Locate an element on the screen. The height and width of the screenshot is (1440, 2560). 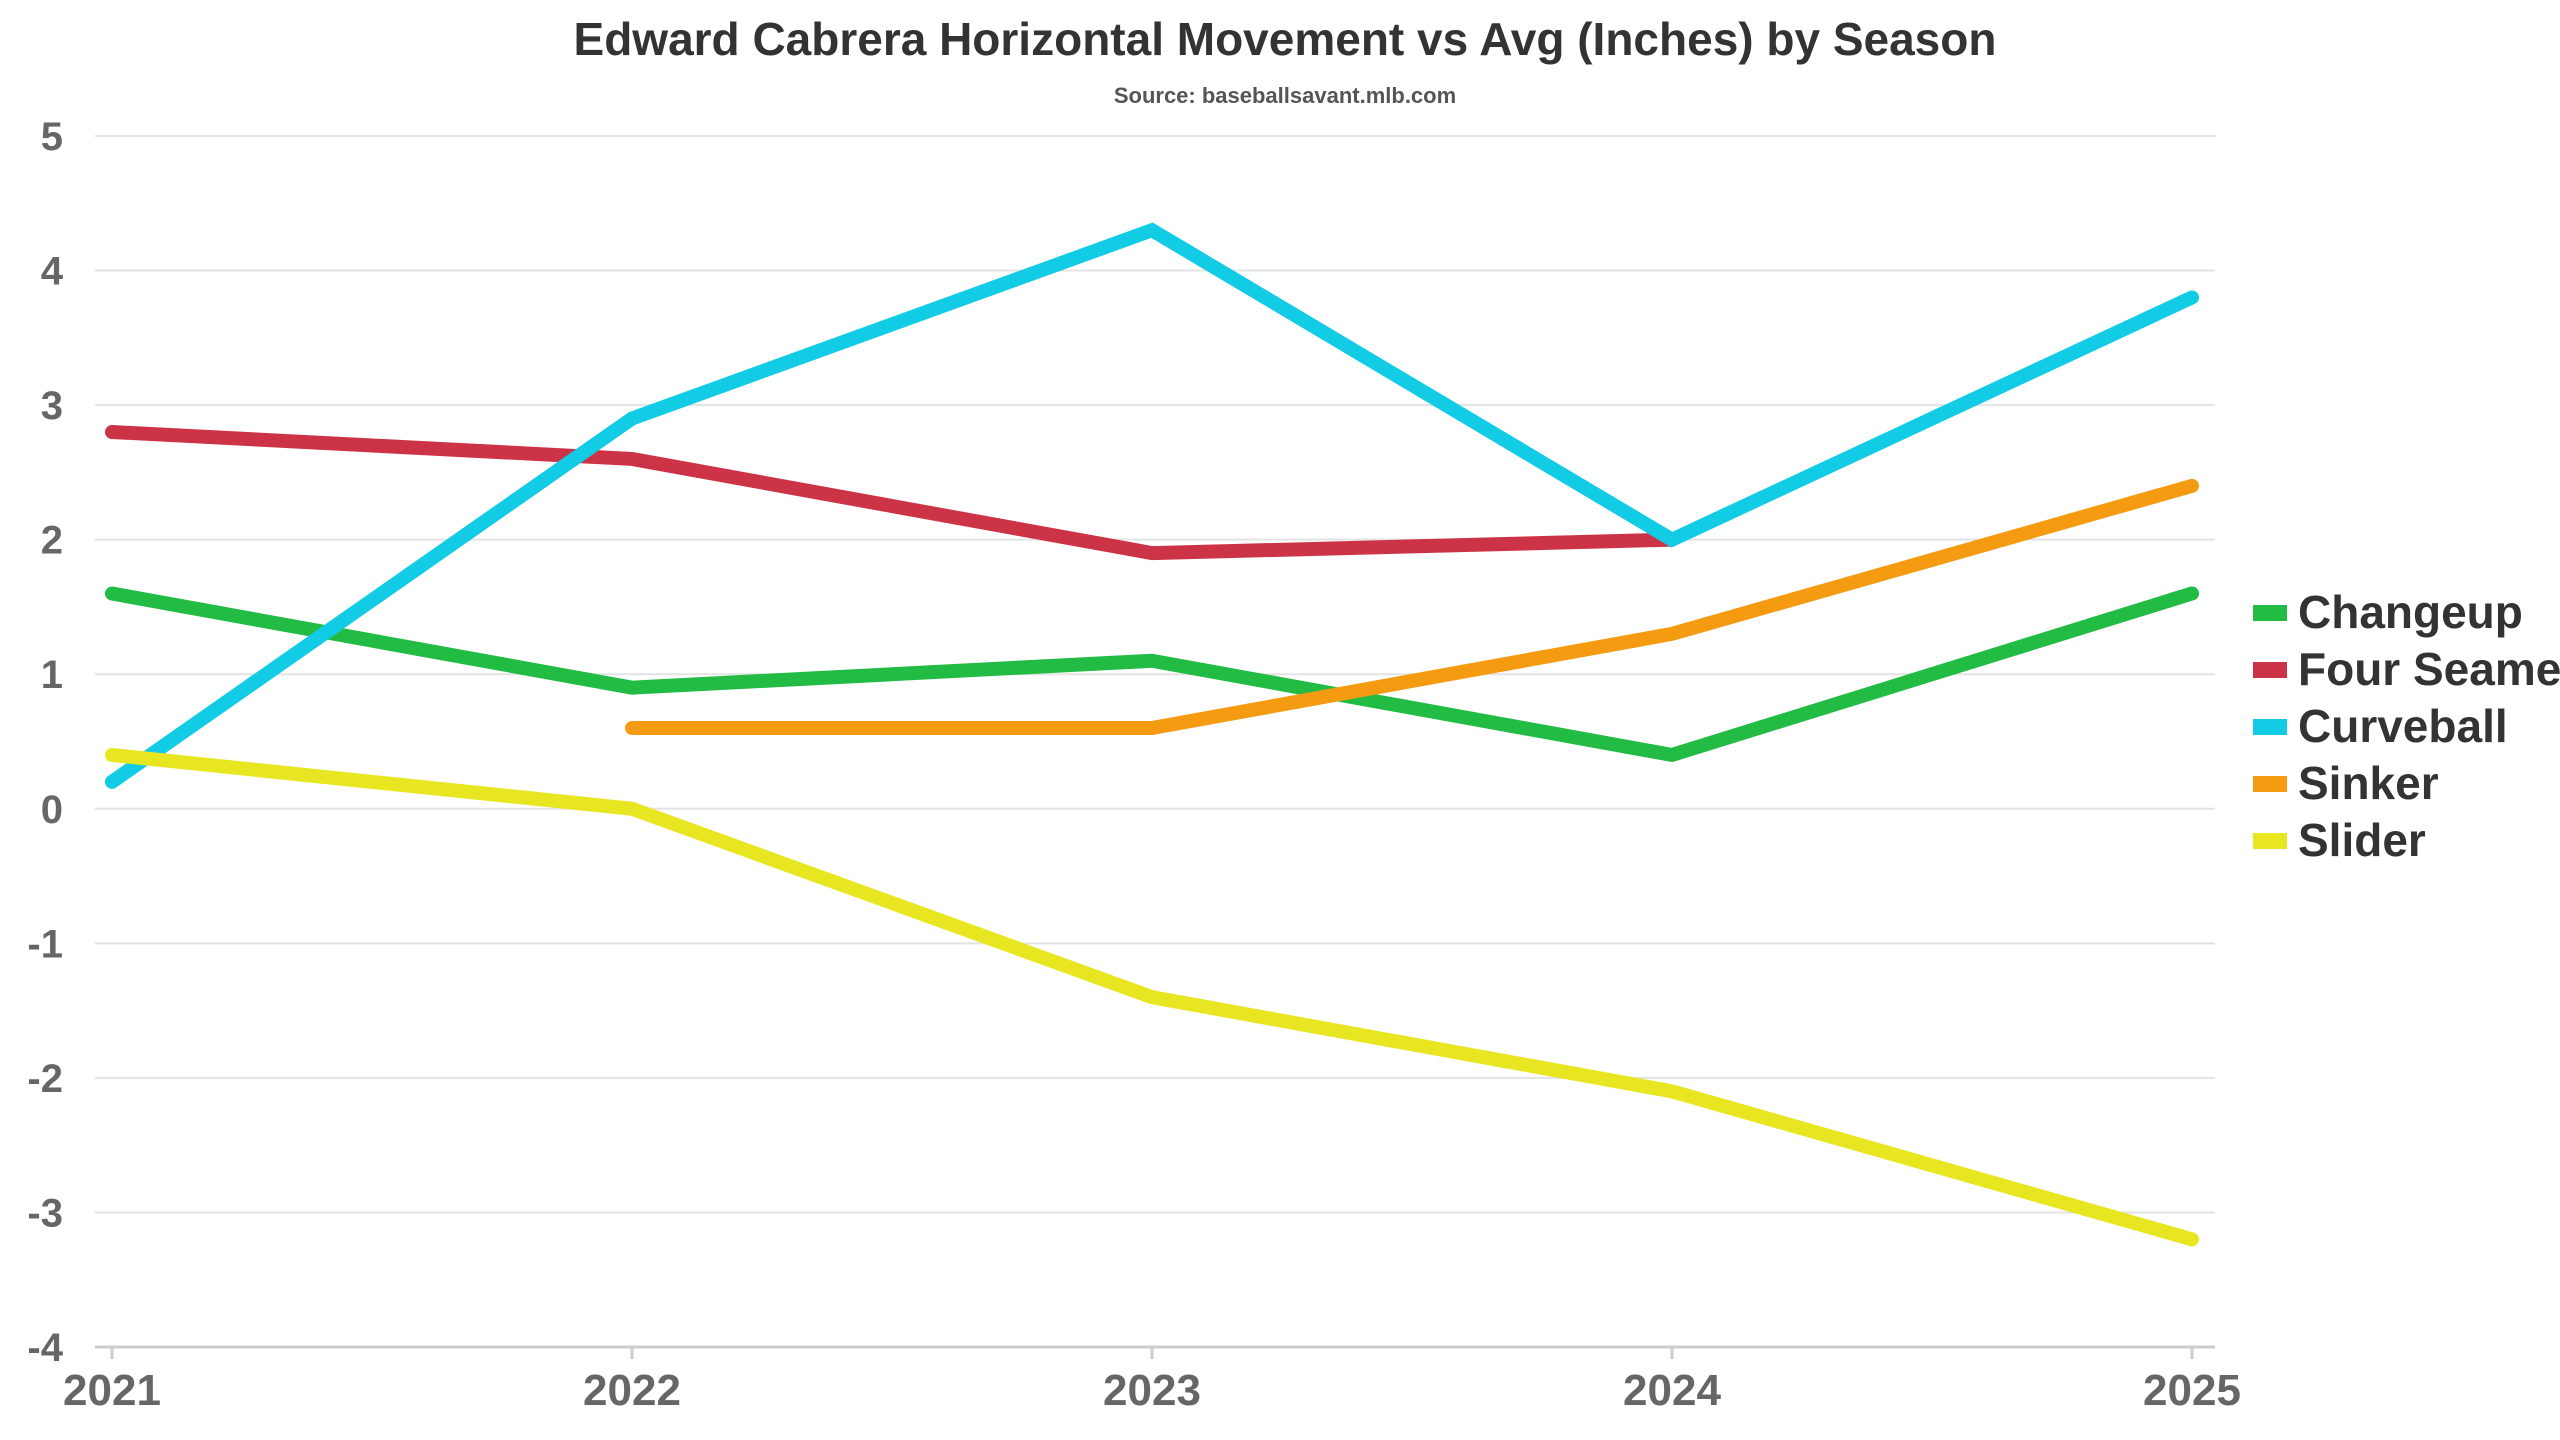
legend-item: Four Seamer is located at coordinates (2406, 669).